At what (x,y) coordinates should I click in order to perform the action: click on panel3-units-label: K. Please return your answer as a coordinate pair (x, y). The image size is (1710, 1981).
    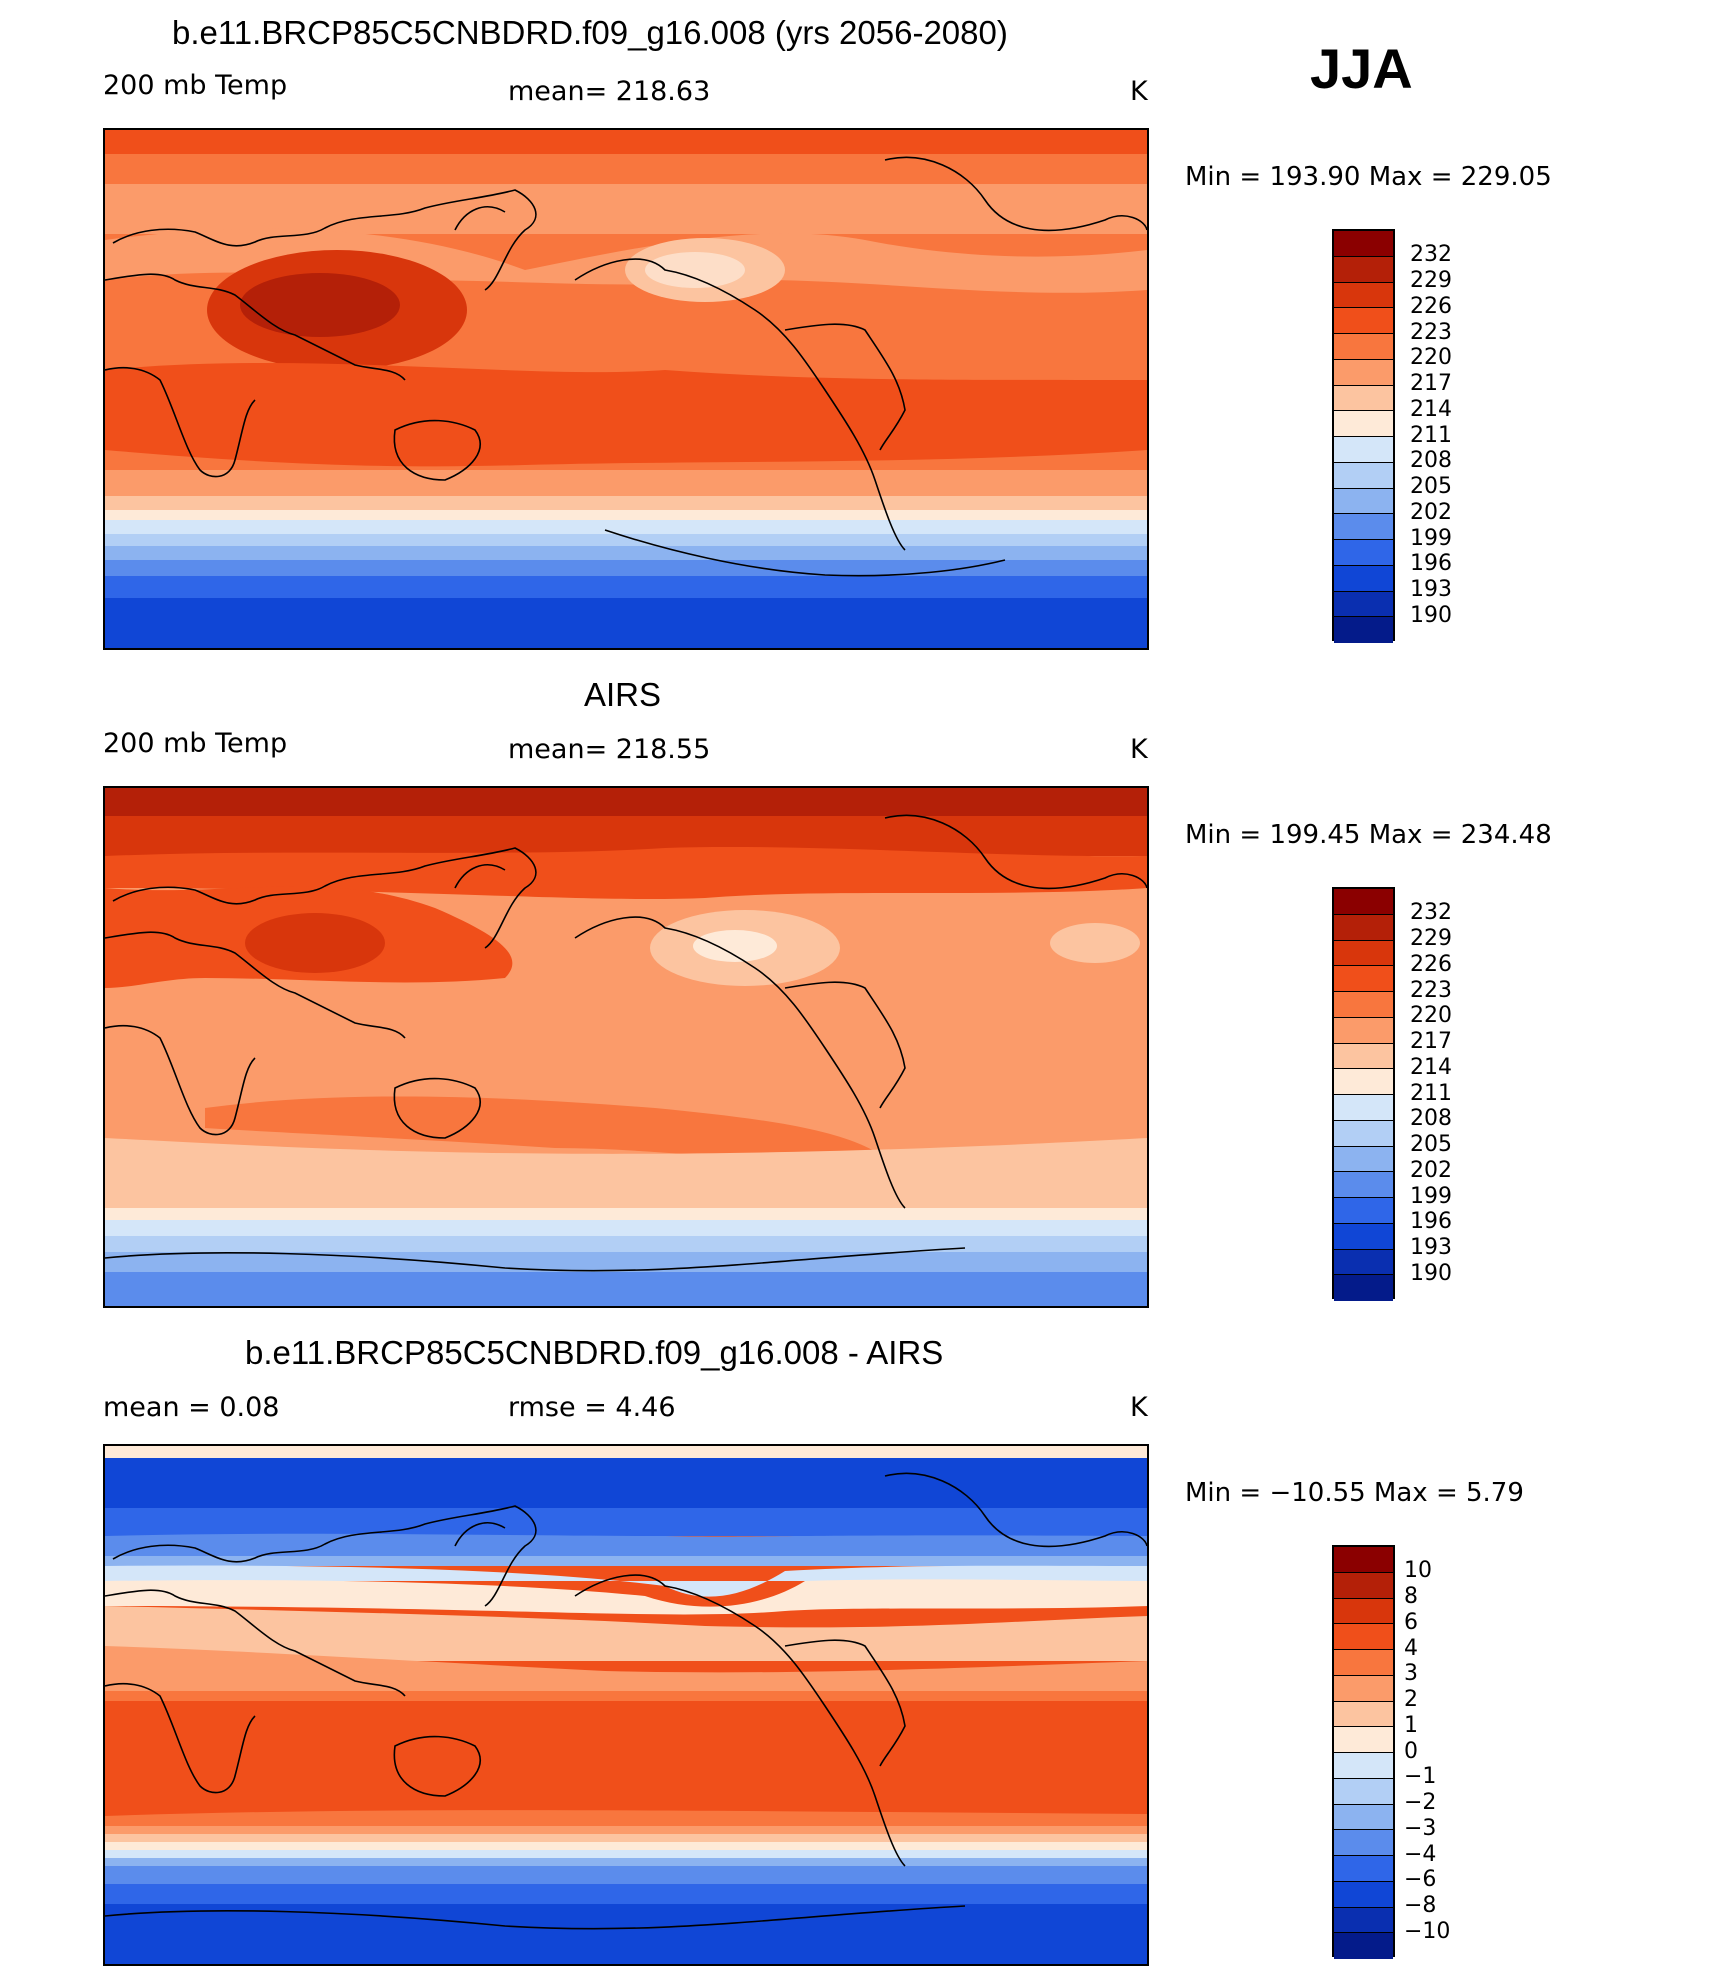
    Looking at the image, I should click on (1139, 1407).